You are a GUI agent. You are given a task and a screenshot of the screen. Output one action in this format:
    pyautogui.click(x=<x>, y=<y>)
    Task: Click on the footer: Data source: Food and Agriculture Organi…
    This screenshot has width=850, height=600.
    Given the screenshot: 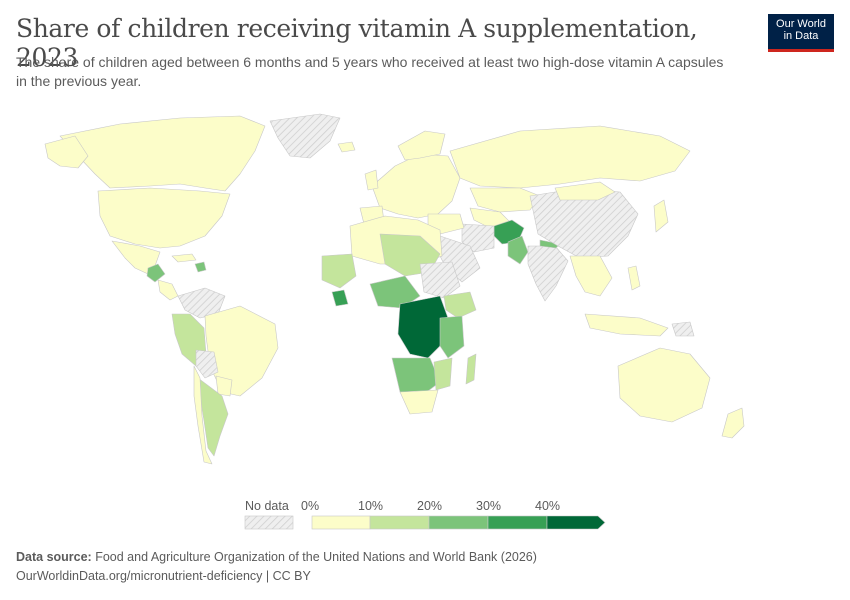 What is the action you would take?
    pyautogui.click(x=276, y=567)
    